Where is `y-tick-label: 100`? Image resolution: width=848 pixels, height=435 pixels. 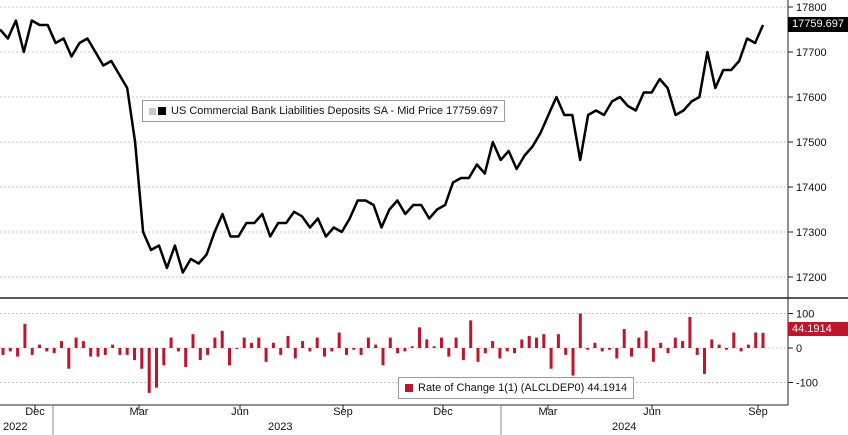 y-tick-label: 100 is located at coordinates (805, 315).